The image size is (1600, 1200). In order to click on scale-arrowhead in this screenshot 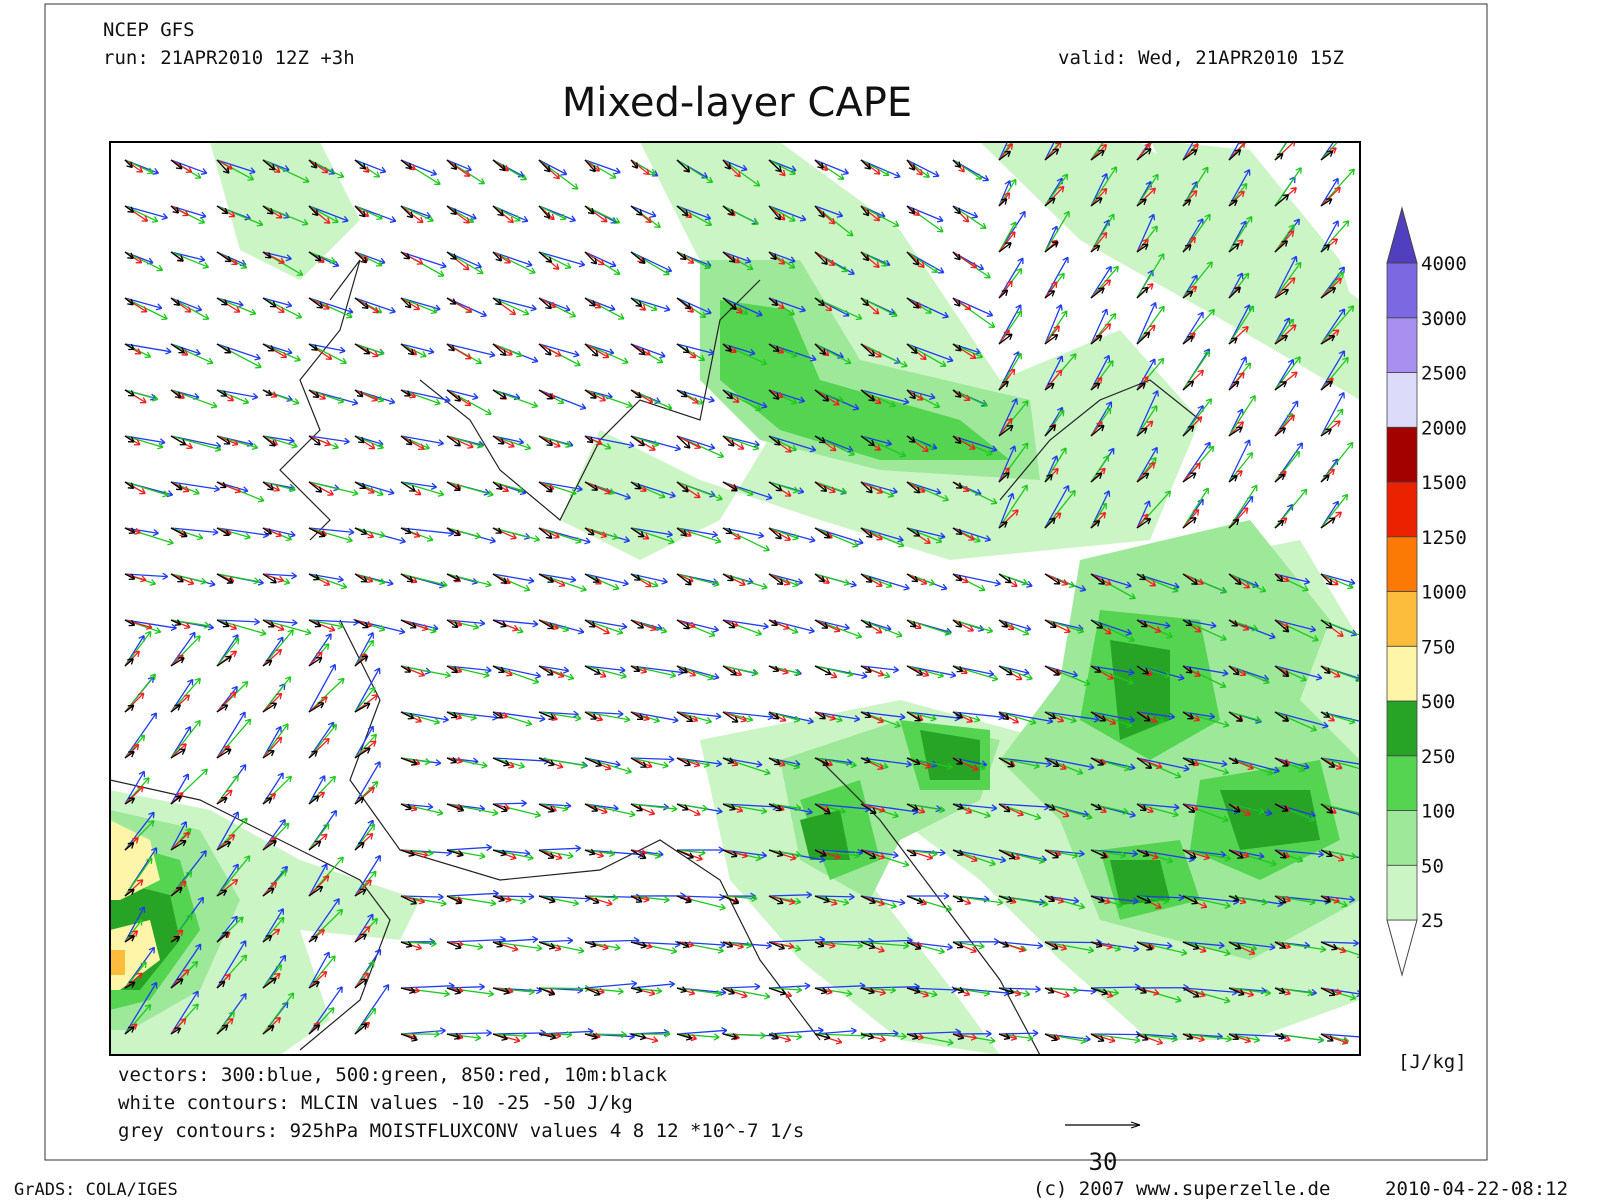, I will do `click(1135, 1125)`.